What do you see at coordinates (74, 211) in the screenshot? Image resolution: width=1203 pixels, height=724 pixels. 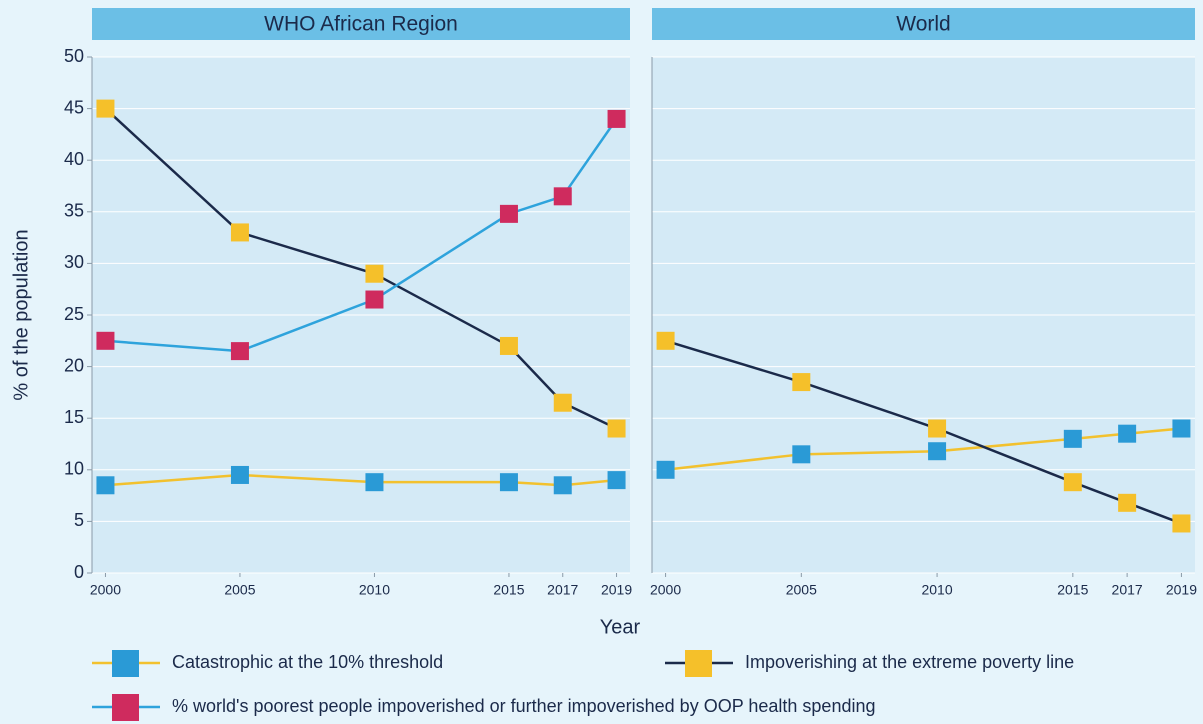 I see `y-tick-label: 35` at bounding box center [74, 211].